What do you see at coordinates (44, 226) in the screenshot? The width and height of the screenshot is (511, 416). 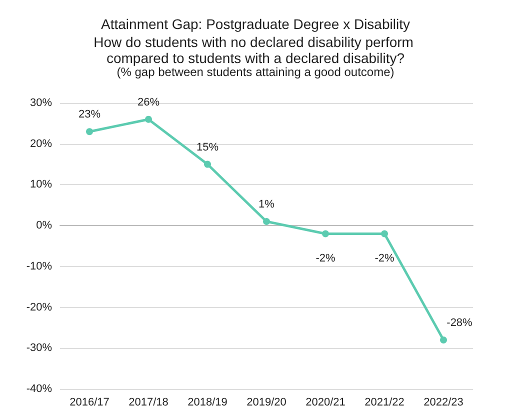 I see `y-tick-label: 0%` at bounding box center [44, 226].